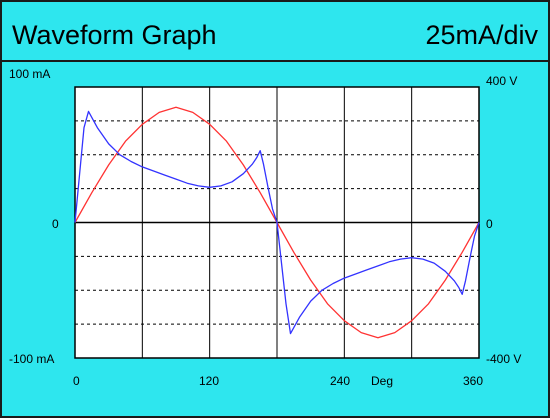 This screenshot has height=420, width=550. Describe the element at coordinates (473, 381) in the screenshot. I see `x-tick-label-360: 360` at that location.